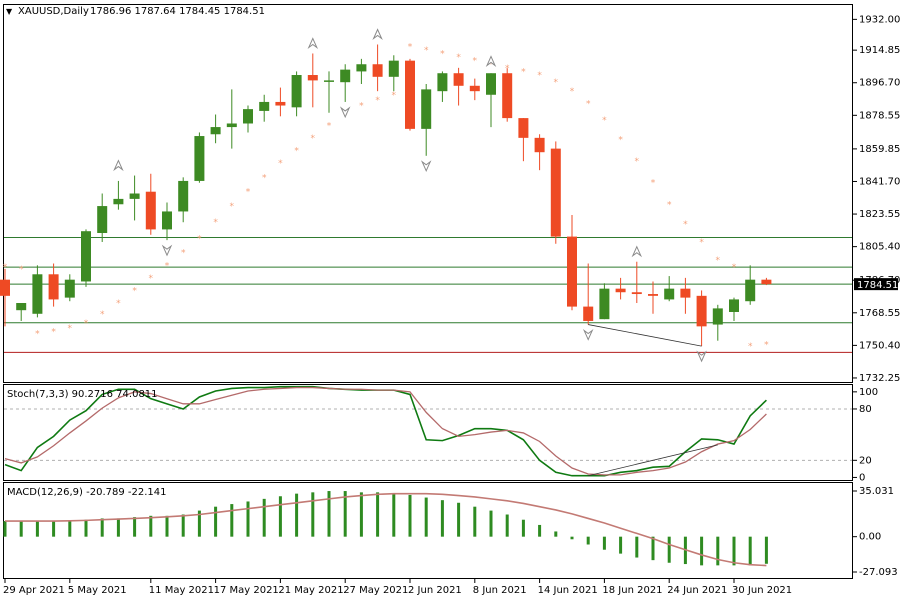  I want to click on price-tick-label: 1768.55, so click(879, 313).